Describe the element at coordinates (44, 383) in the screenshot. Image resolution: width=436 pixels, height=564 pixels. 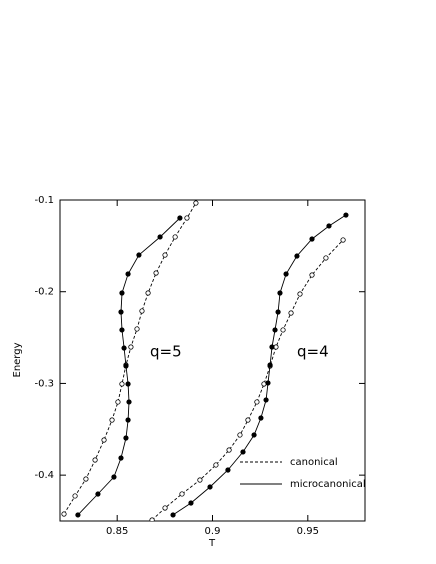
I see `y-tick-label: -0.3` at that location.